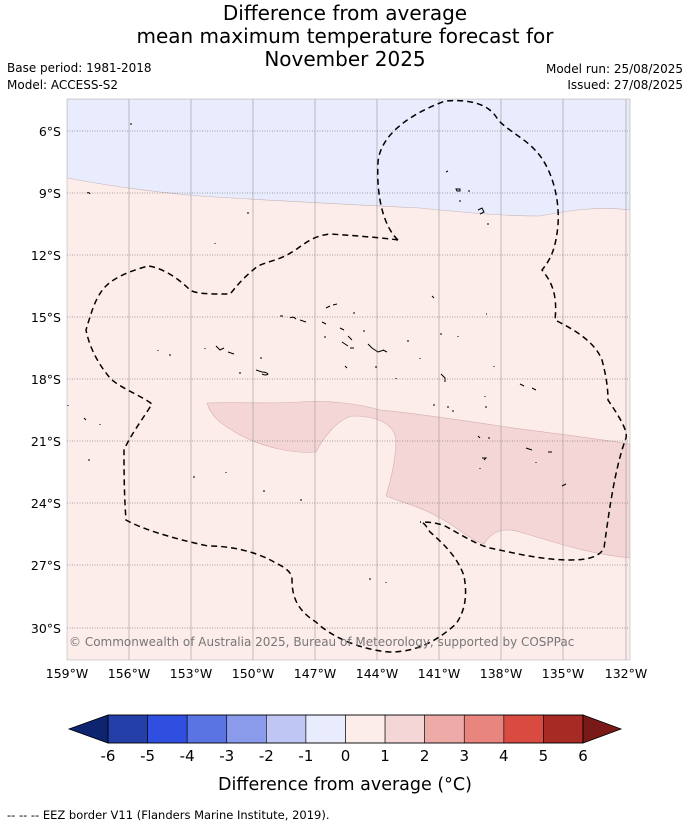  I want to click on colorbar-tick-label: -1, so click(305, 756).